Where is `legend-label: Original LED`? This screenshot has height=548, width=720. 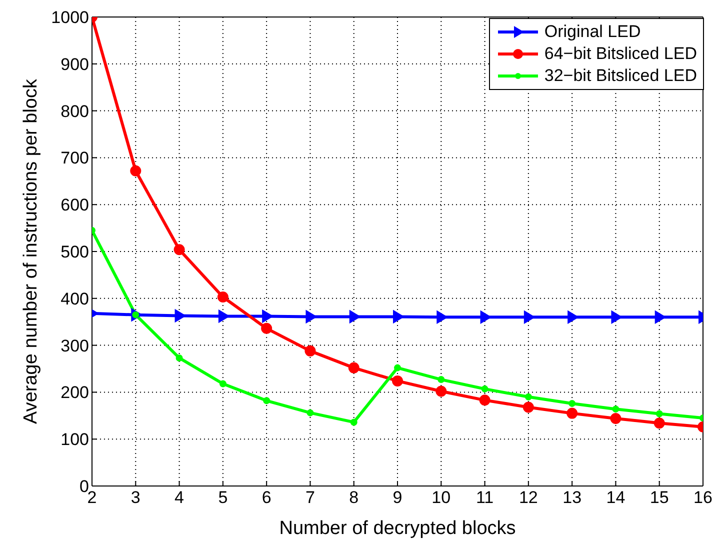
legend-label: Original LED is located at coordinates (592, 32).